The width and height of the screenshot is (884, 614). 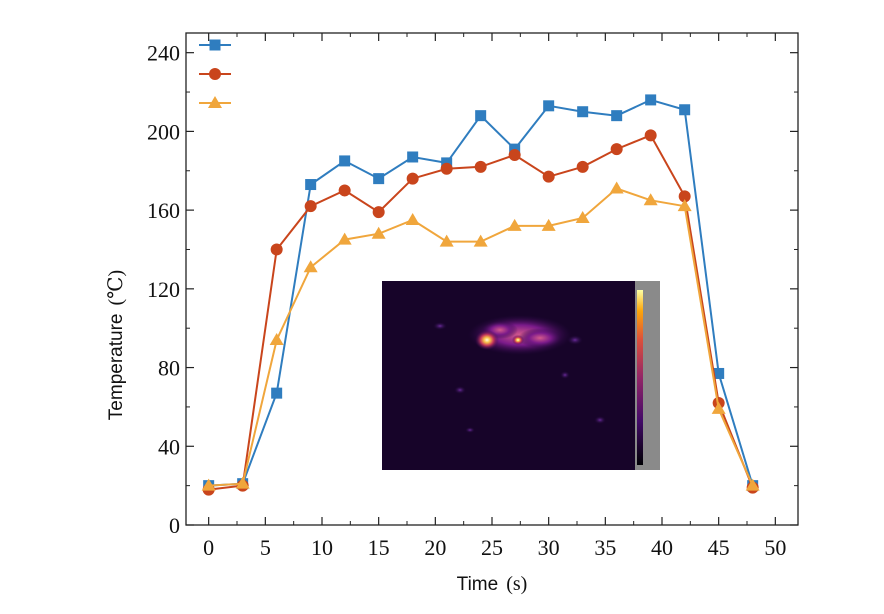 What do you see at coordinates (163, 53) in the screenshot?
I see `y-tick-label: 240` at bounding box center [163, 53].